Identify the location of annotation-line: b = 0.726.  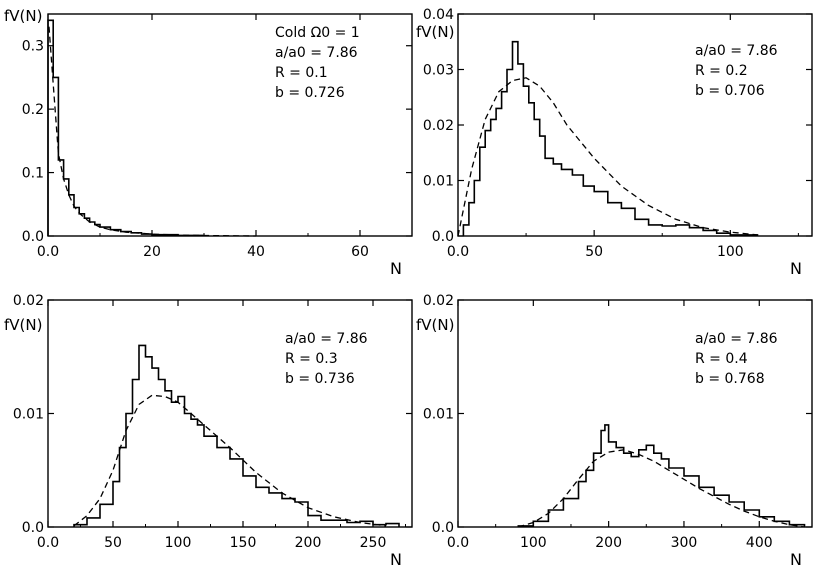
(310, 93).